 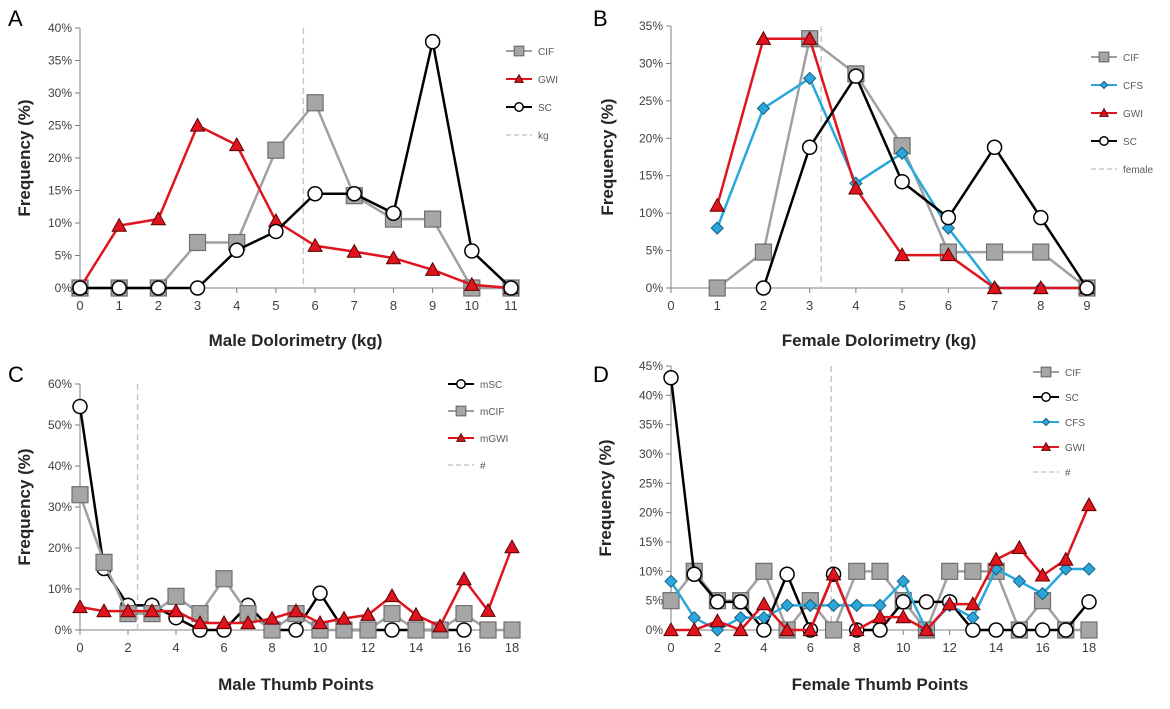 I want to click on legend-item: kg, so click(x=527, y=136).